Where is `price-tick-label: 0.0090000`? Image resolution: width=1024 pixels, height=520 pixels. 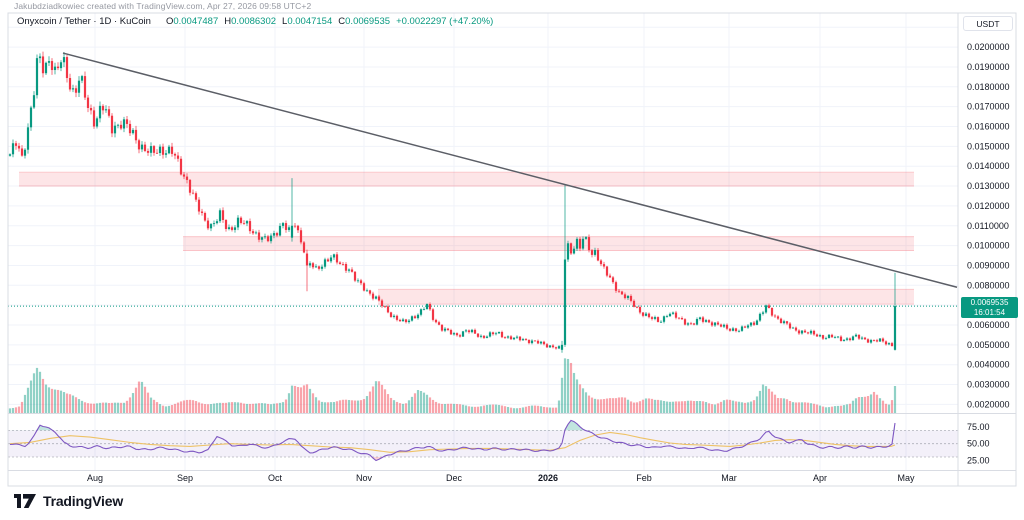
price-tick-label: 0.0090000 is located at coordinates (988, 265).